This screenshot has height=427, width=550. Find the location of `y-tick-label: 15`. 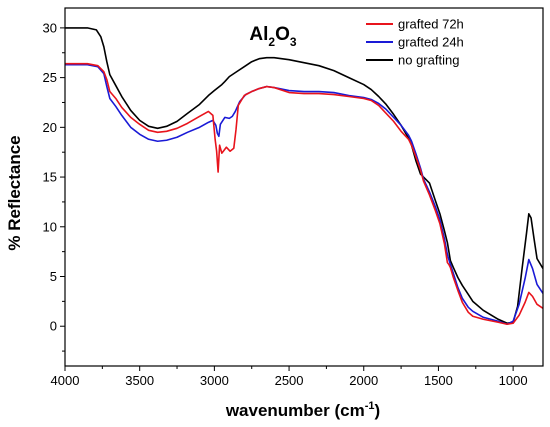

y-tick-label: 15 is located at coordinates (50, 177).